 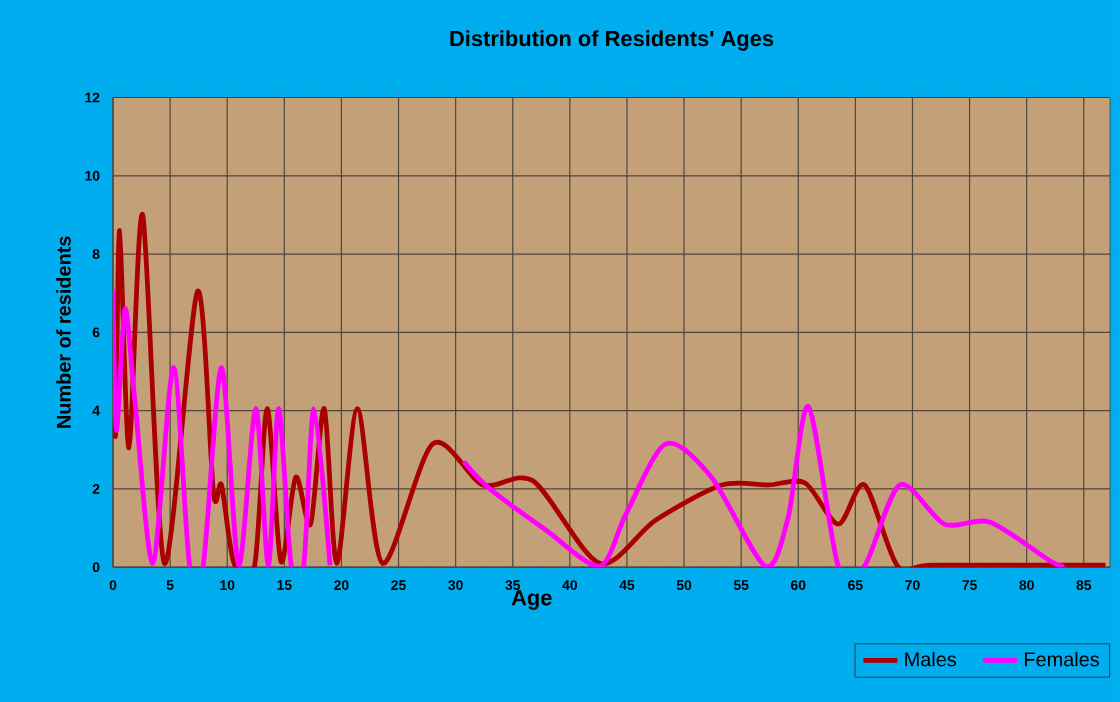 I want to click on chart-title: Distribution of Residents' Ages, so click(x=612, y=40).